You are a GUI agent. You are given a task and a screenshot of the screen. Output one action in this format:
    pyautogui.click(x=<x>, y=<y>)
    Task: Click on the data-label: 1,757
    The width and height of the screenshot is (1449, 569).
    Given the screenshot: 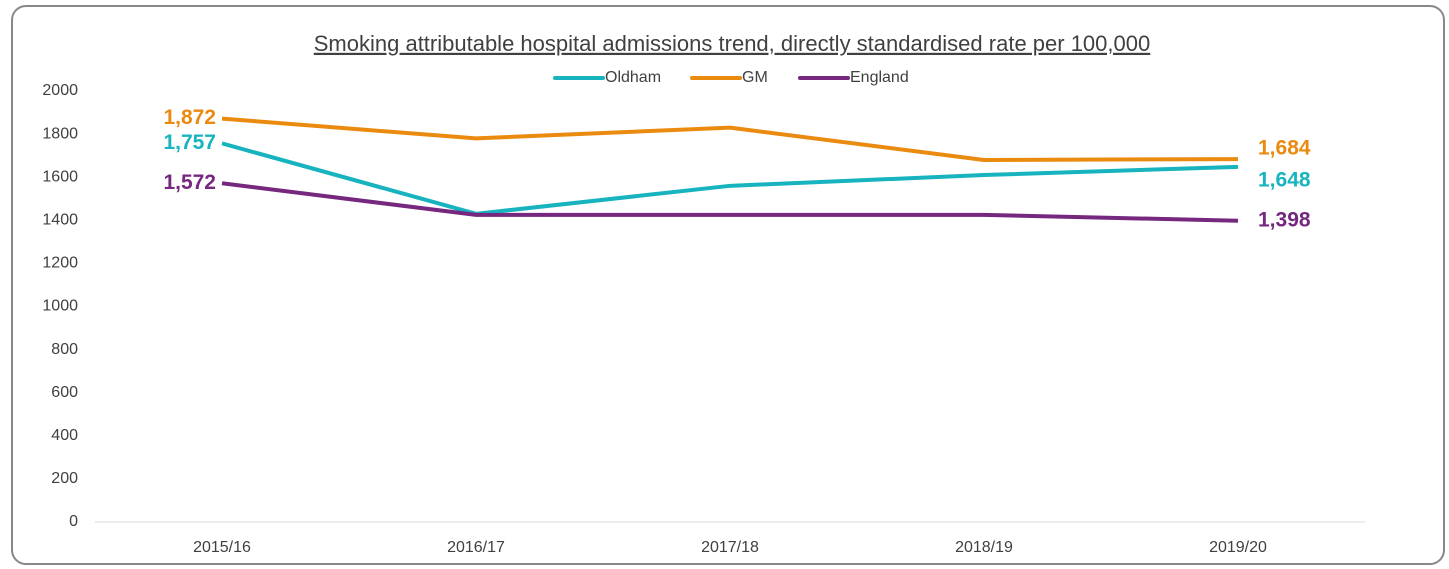 What is the action you would take?
    pyautogui.click(x=189, y=142)
    